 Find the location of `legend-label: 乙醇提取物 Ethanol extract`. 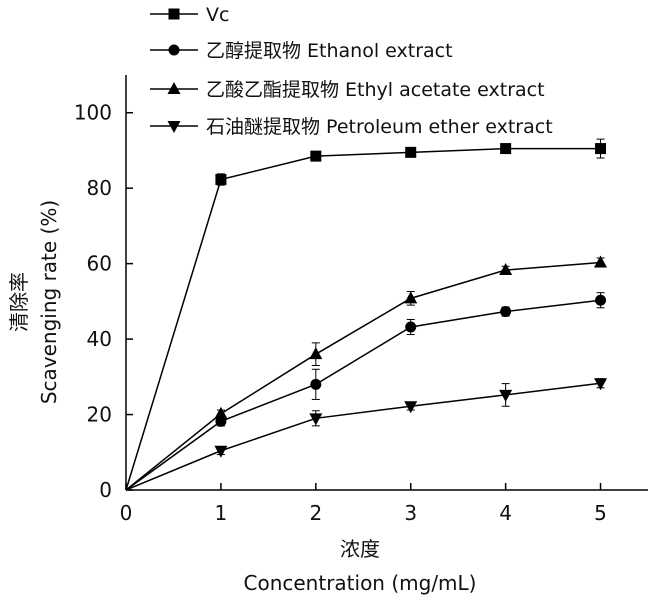

legend-label: 乙醇提取物 Ethanol extract is located at coordinates (329, 51).